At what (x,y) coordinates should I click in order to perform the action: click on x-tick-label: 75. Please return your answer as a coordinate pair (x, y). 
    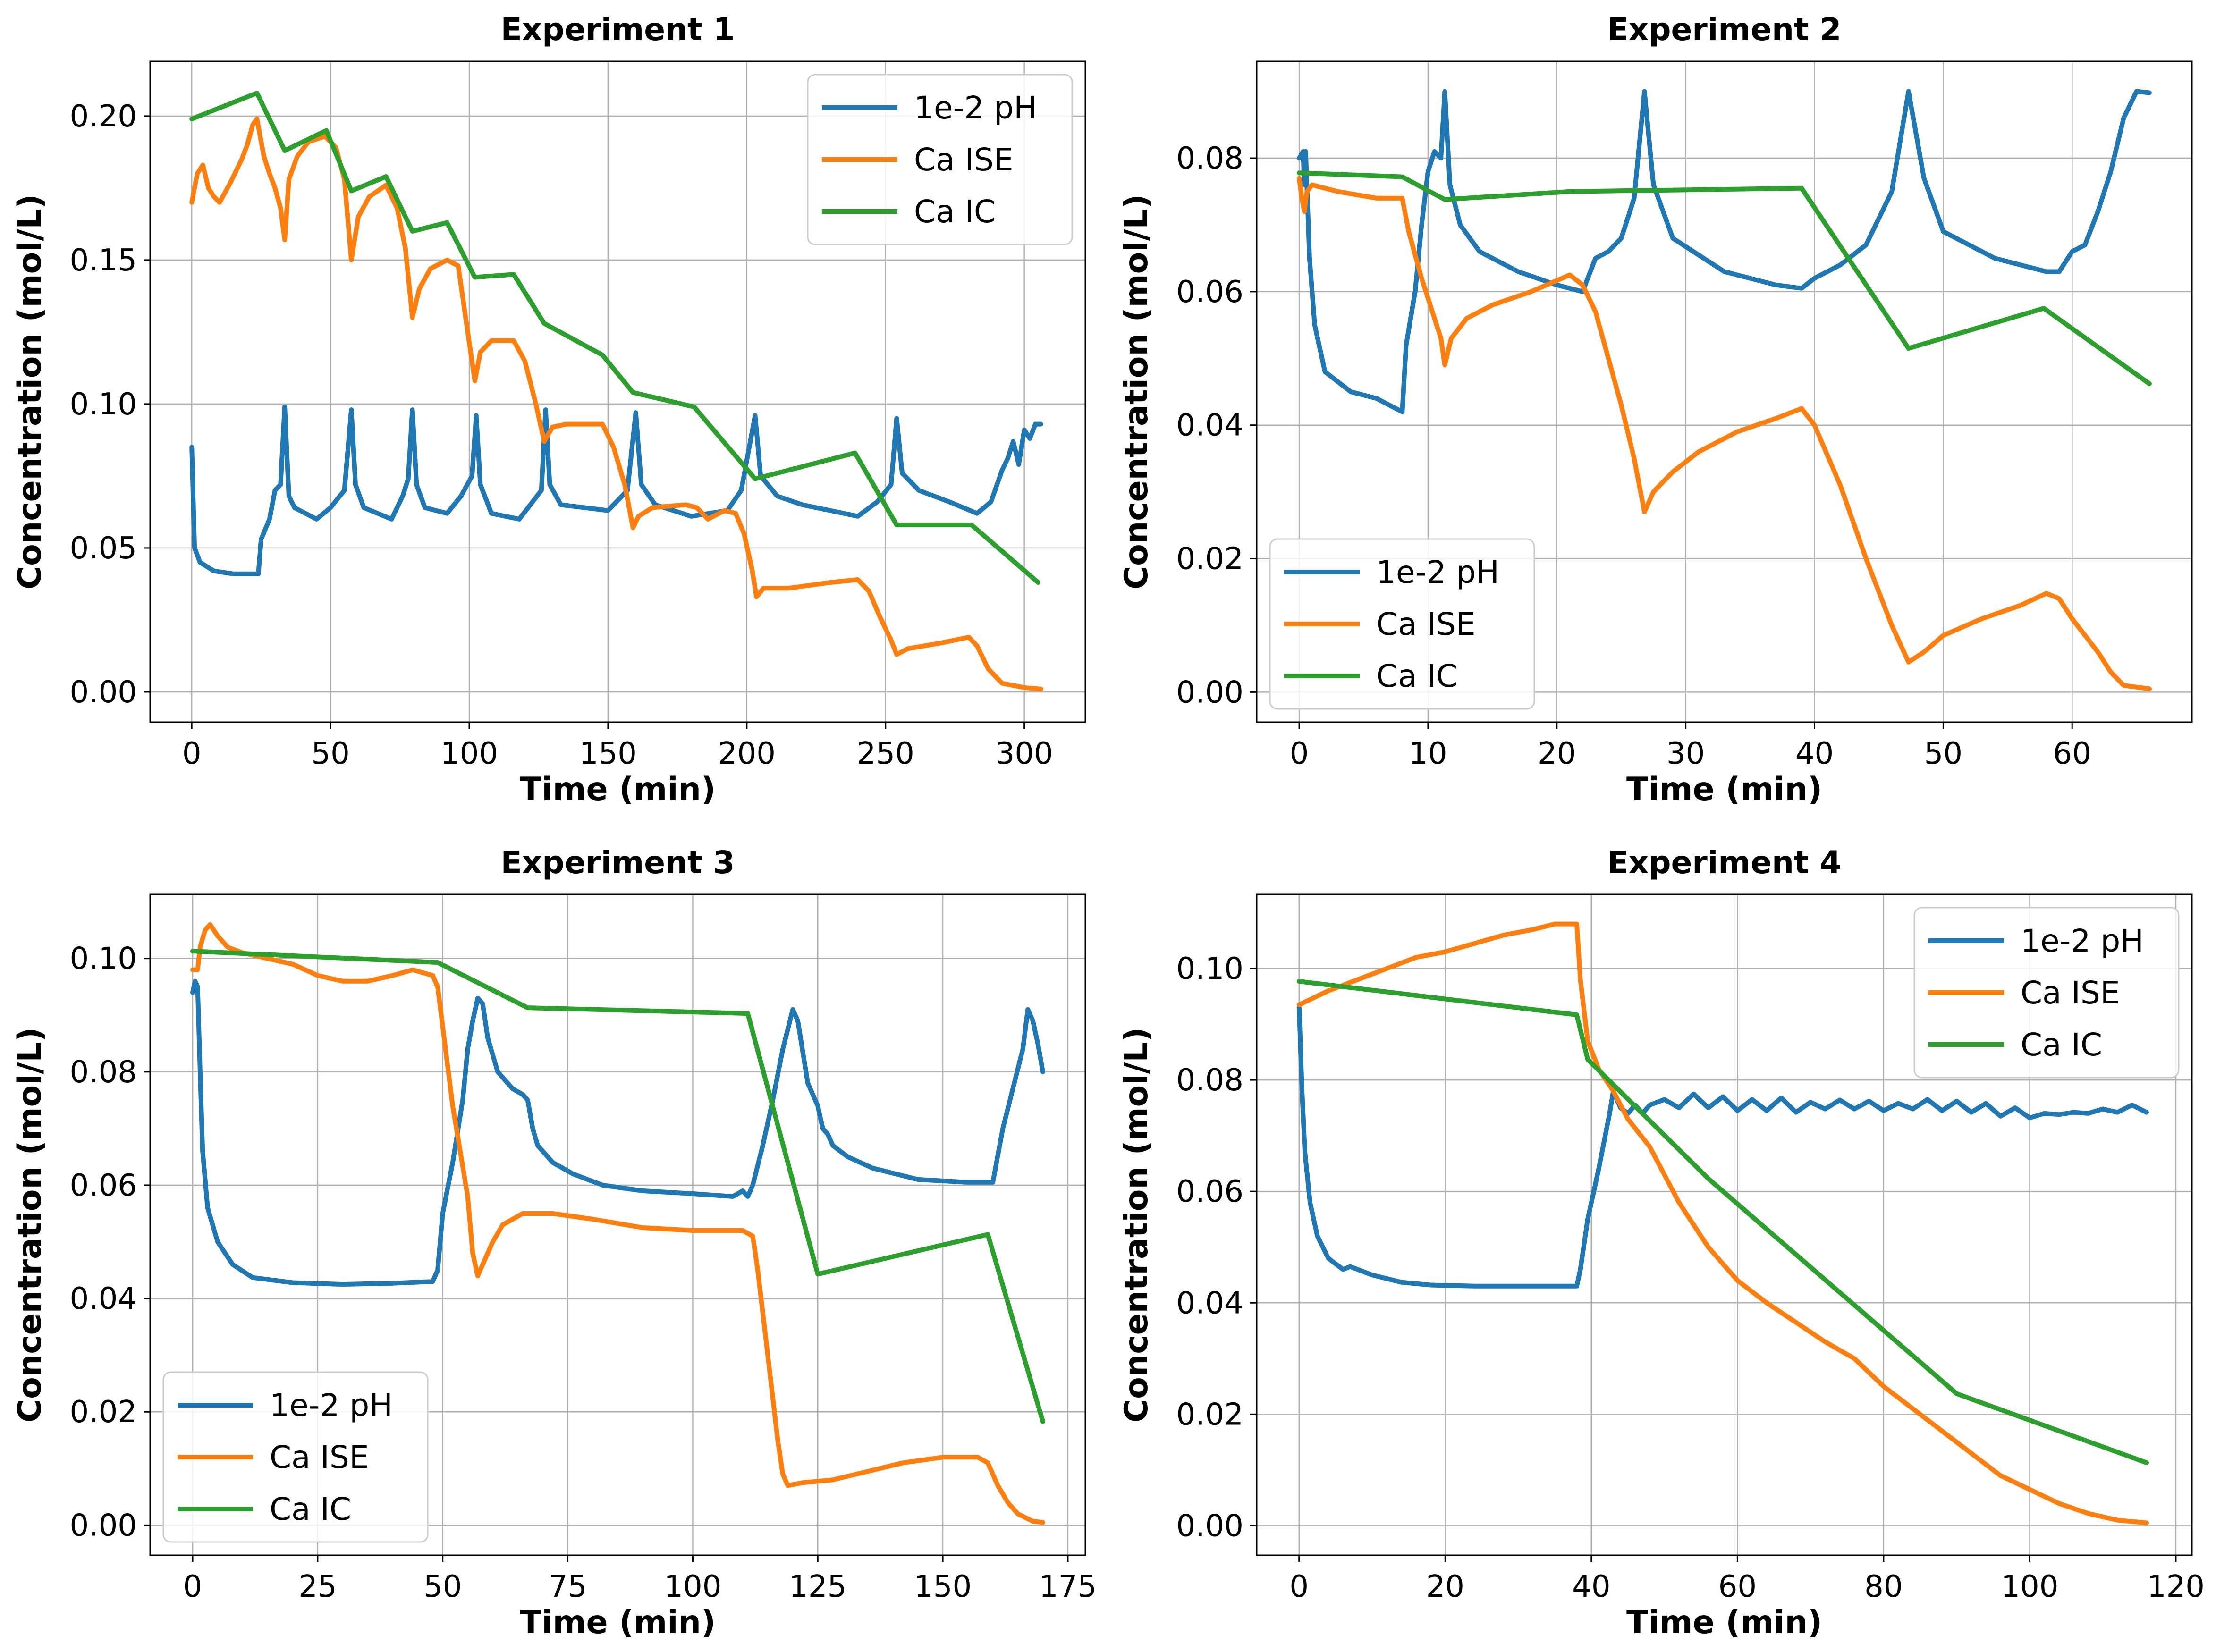
    Looking at the image, I should click on (568, 1586).